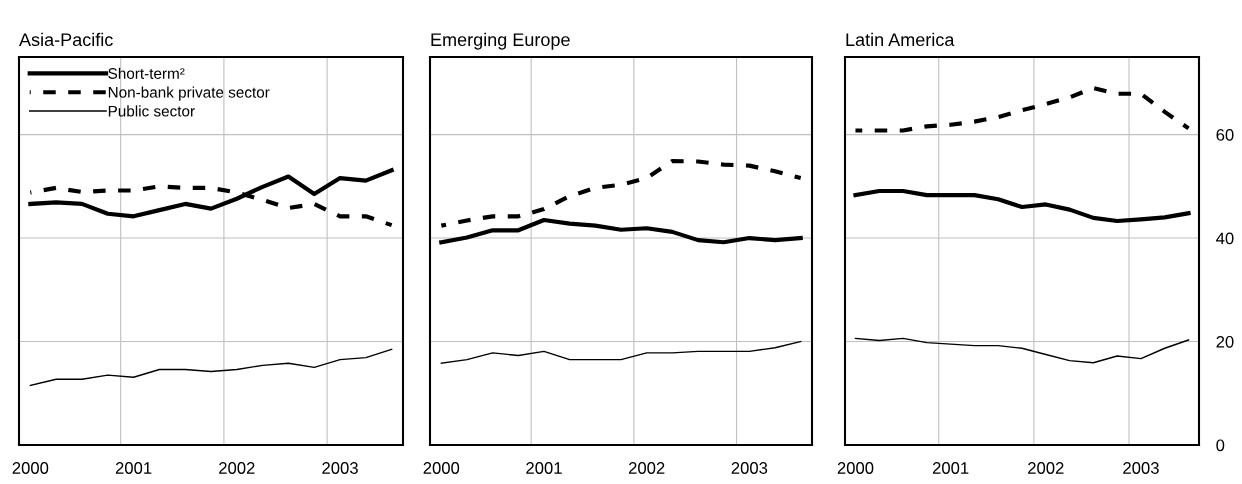 The image size is (1242, 484). I want to click on chart-title: Emerging Europe, so click(500, 41).